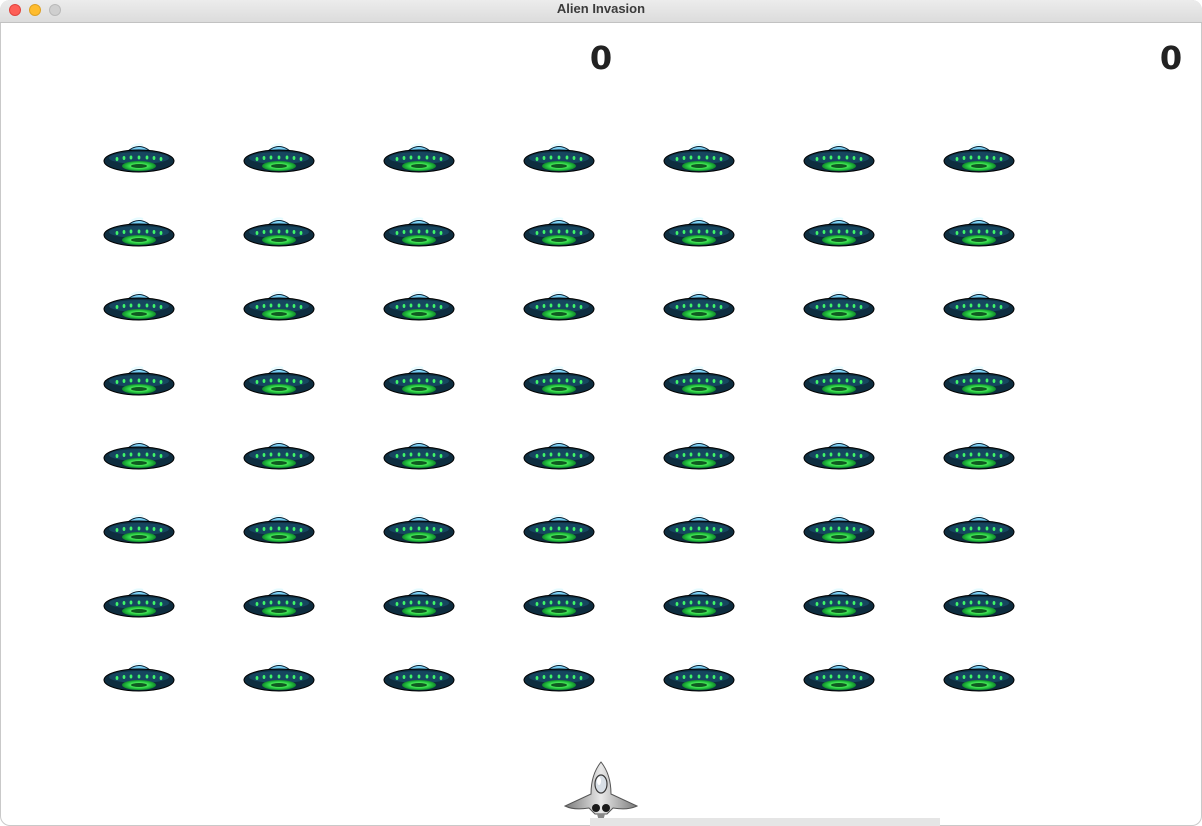 This screenshot has height=826, width=1202. Describe the element at coordinates (1171, 58) in the screenshot. I see `high-score-display: 0` at that location.